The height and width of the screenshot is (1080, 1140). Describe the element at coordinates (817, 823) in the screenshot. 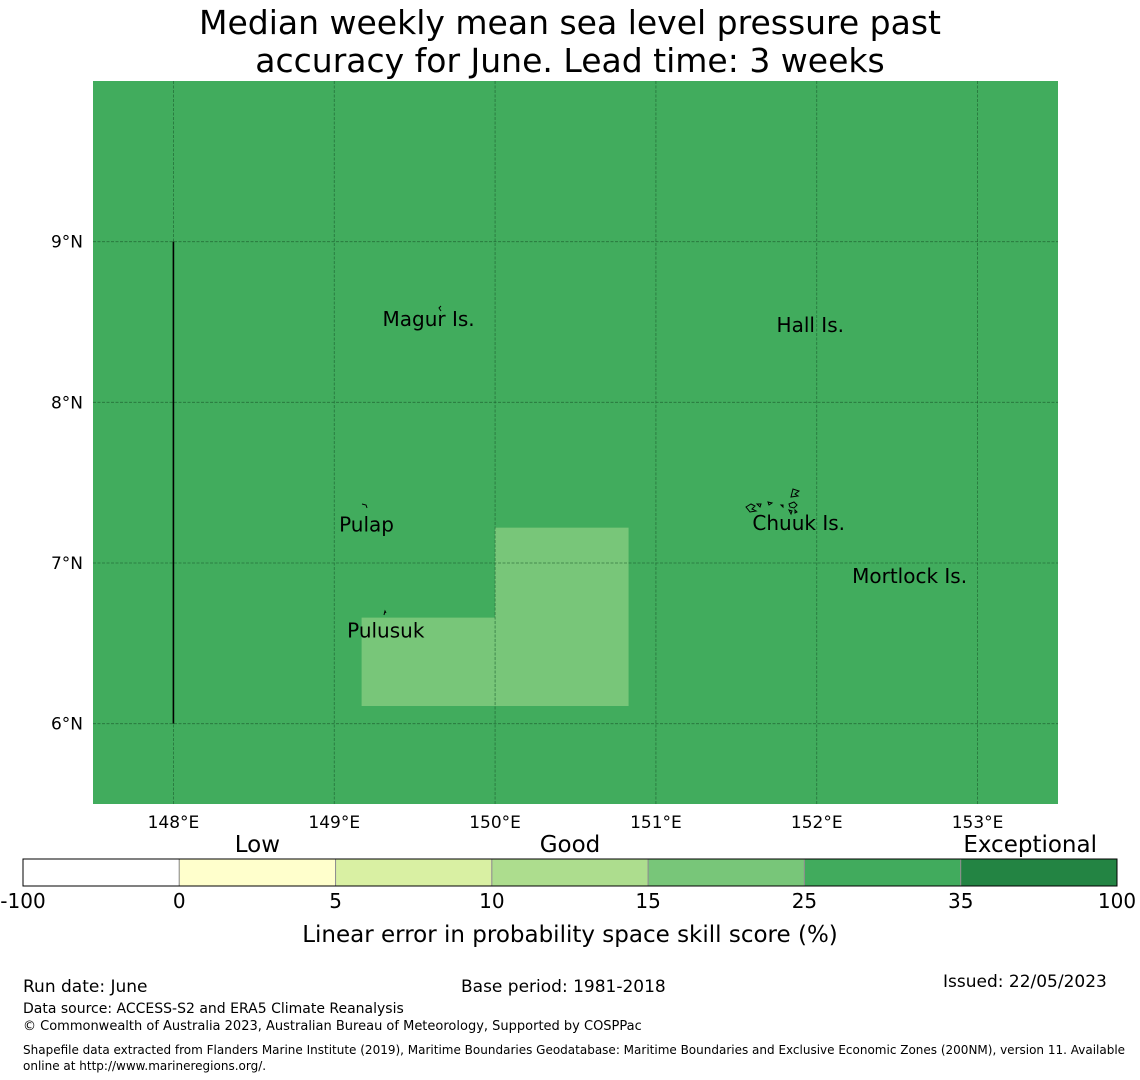

I see `lon-tick-label: 152°E` at that location.